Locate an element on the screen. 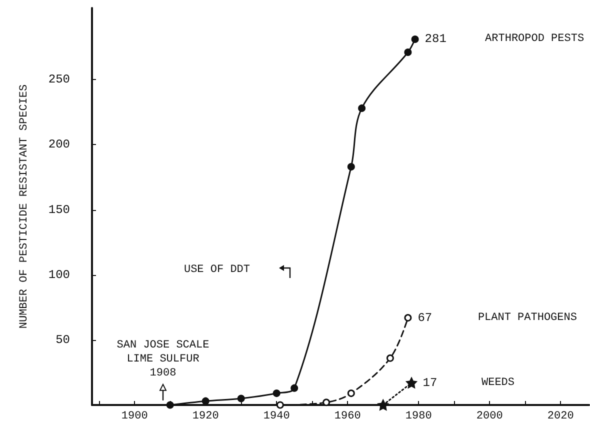 The image size is (590, 425). text: WEEDS is located at coordinates (498, 382).